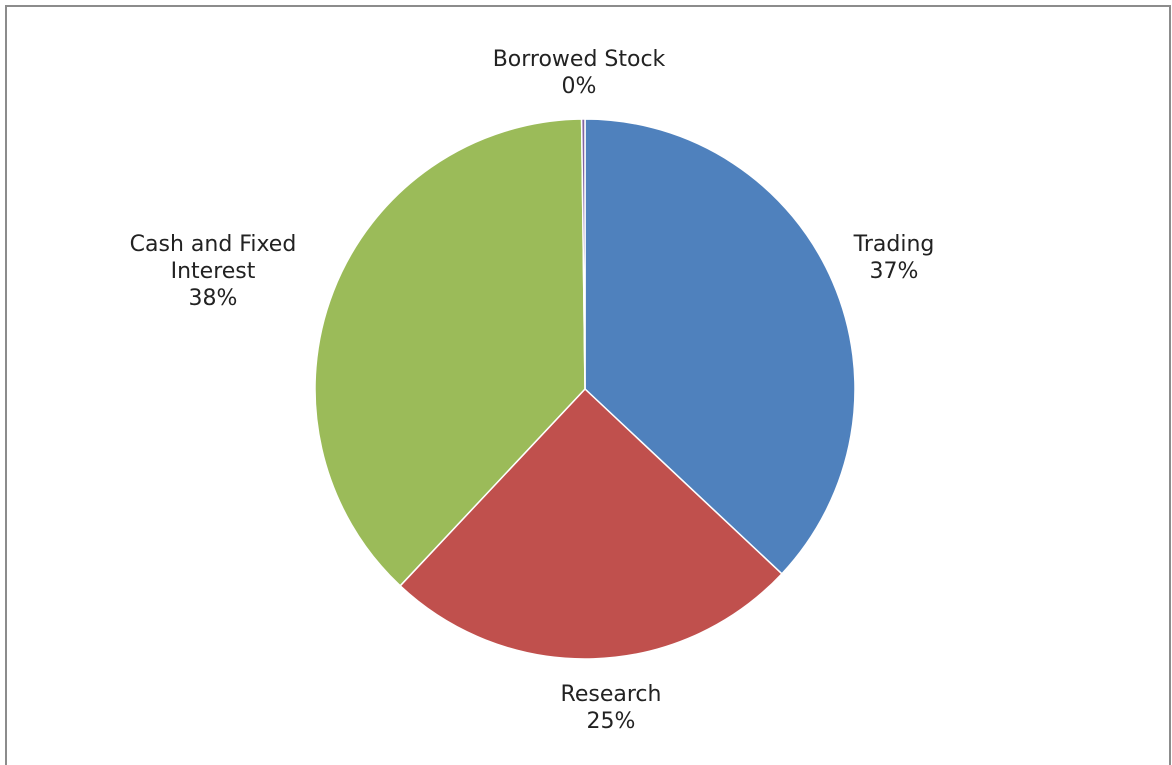 Image resolution: width=1172 pixels, height=765 pixels. I want to click on slice-label-borrowed-stock: Borrowed Stock 0%, so click(579, 73).